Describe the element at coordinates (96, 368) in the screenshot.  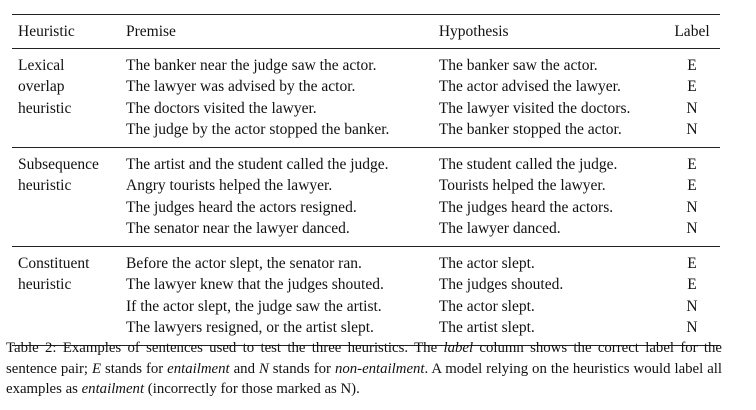
I see `caption-emphasis: E` at that location.